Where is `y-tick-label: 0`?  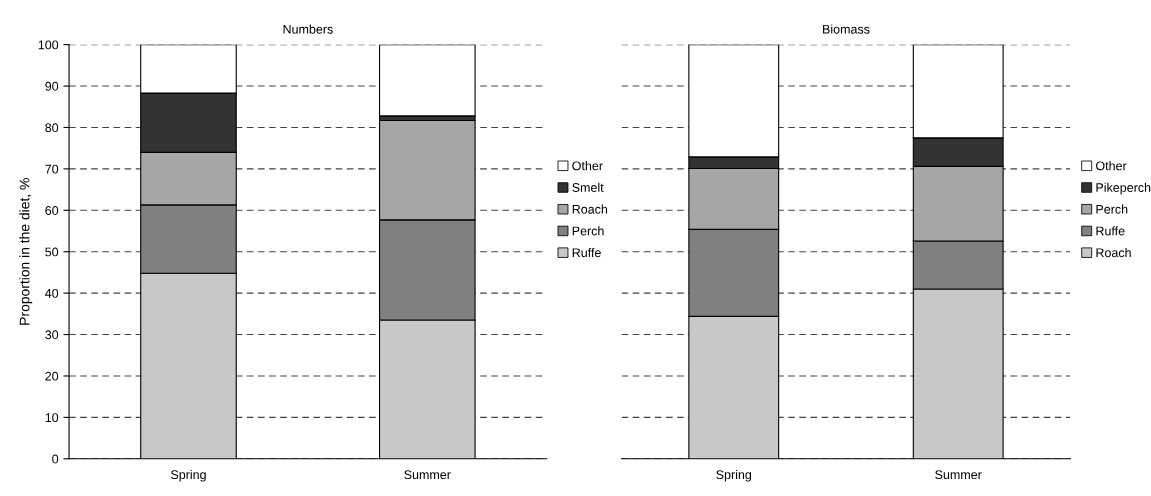
y-tick-label: 0 is located at coordinates (55, 459).